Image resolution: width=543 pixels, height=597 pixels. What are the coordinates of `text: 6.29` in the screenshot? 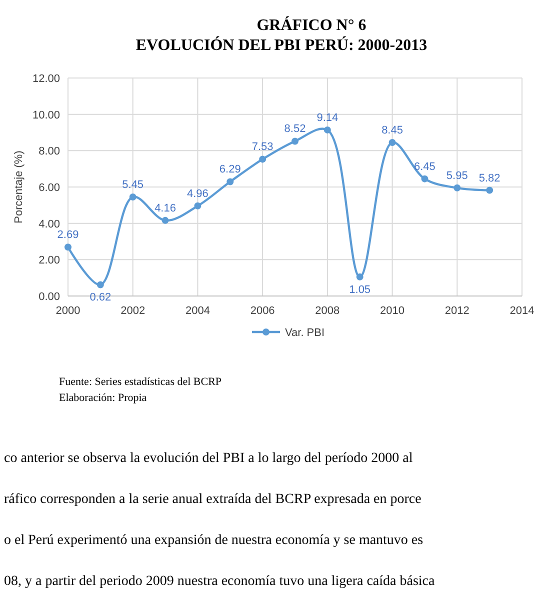 It's located at (230, 170).